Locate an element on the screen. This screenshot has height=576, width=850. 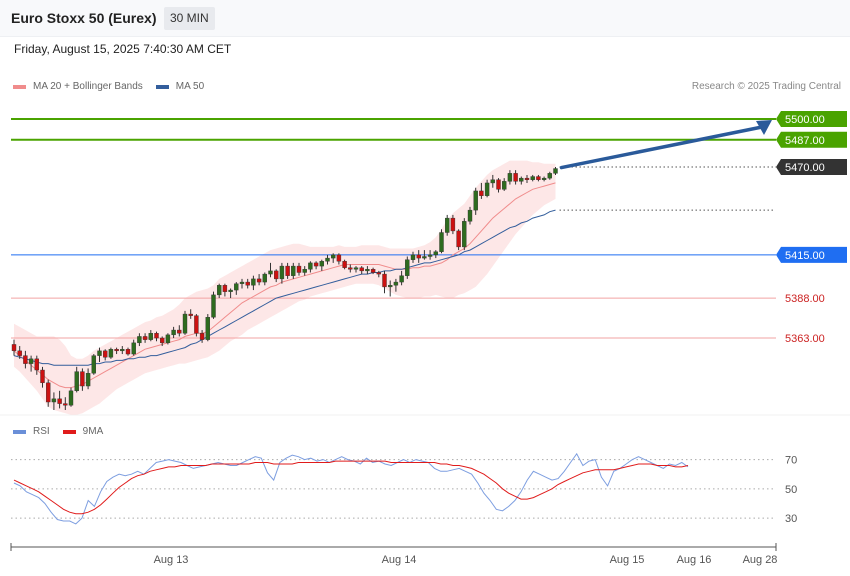
rsi-tick-label: 50 is located at coordinates (791, 490).